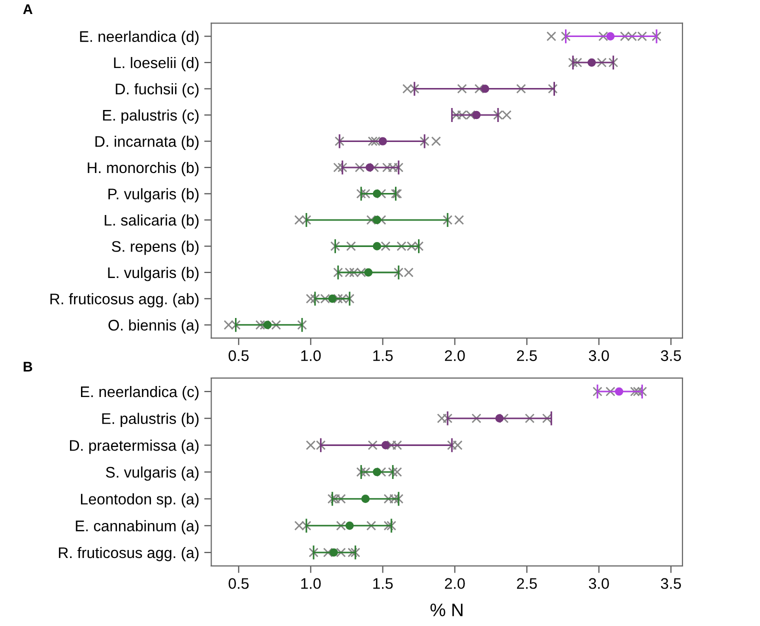 The image size is (760, 626). What do you see at coordinates (28, 367) in the screenshot?
I see `text: B` at bounding box center [28, 367].